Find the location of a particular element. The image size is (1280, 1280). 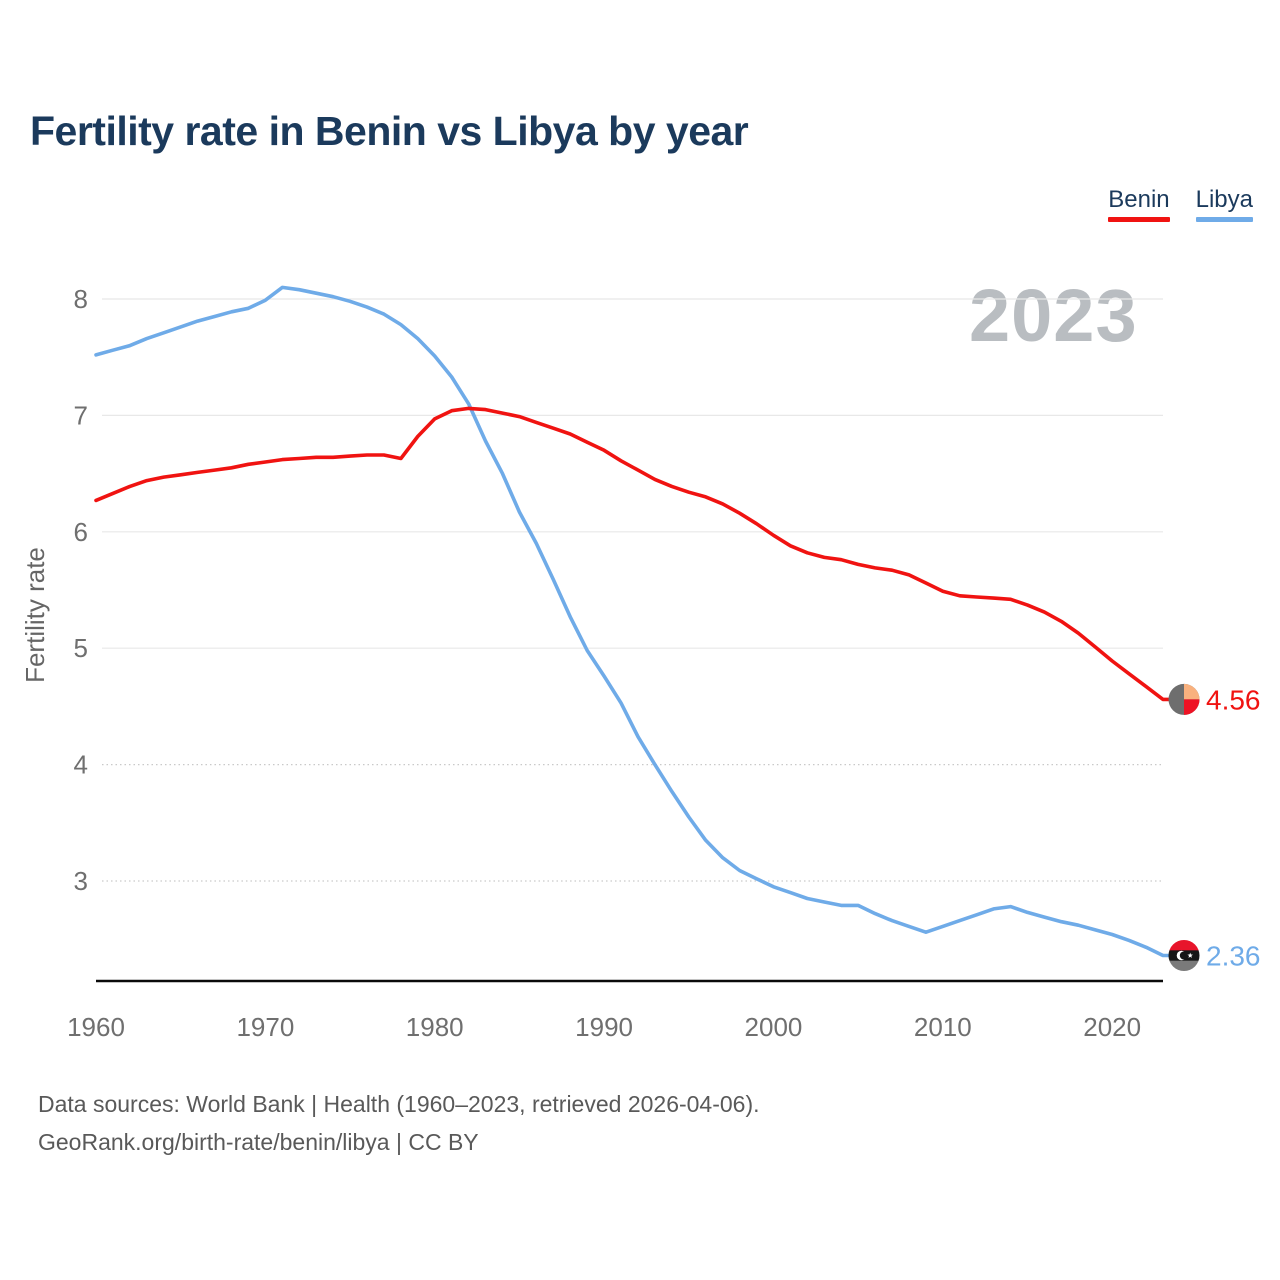

y-tick-label-6: 6 is located at coordinates (81, 532).